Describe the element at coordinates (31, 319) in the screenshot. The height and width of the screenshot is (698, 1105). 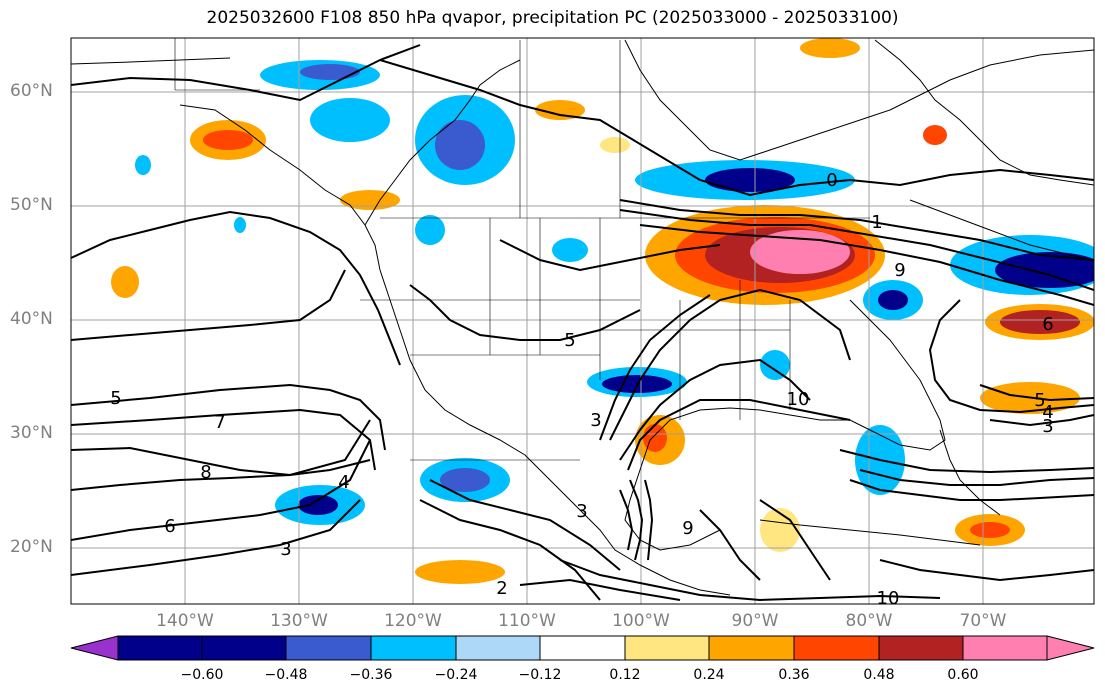
I see `latitude-label: 40°N` at that location.